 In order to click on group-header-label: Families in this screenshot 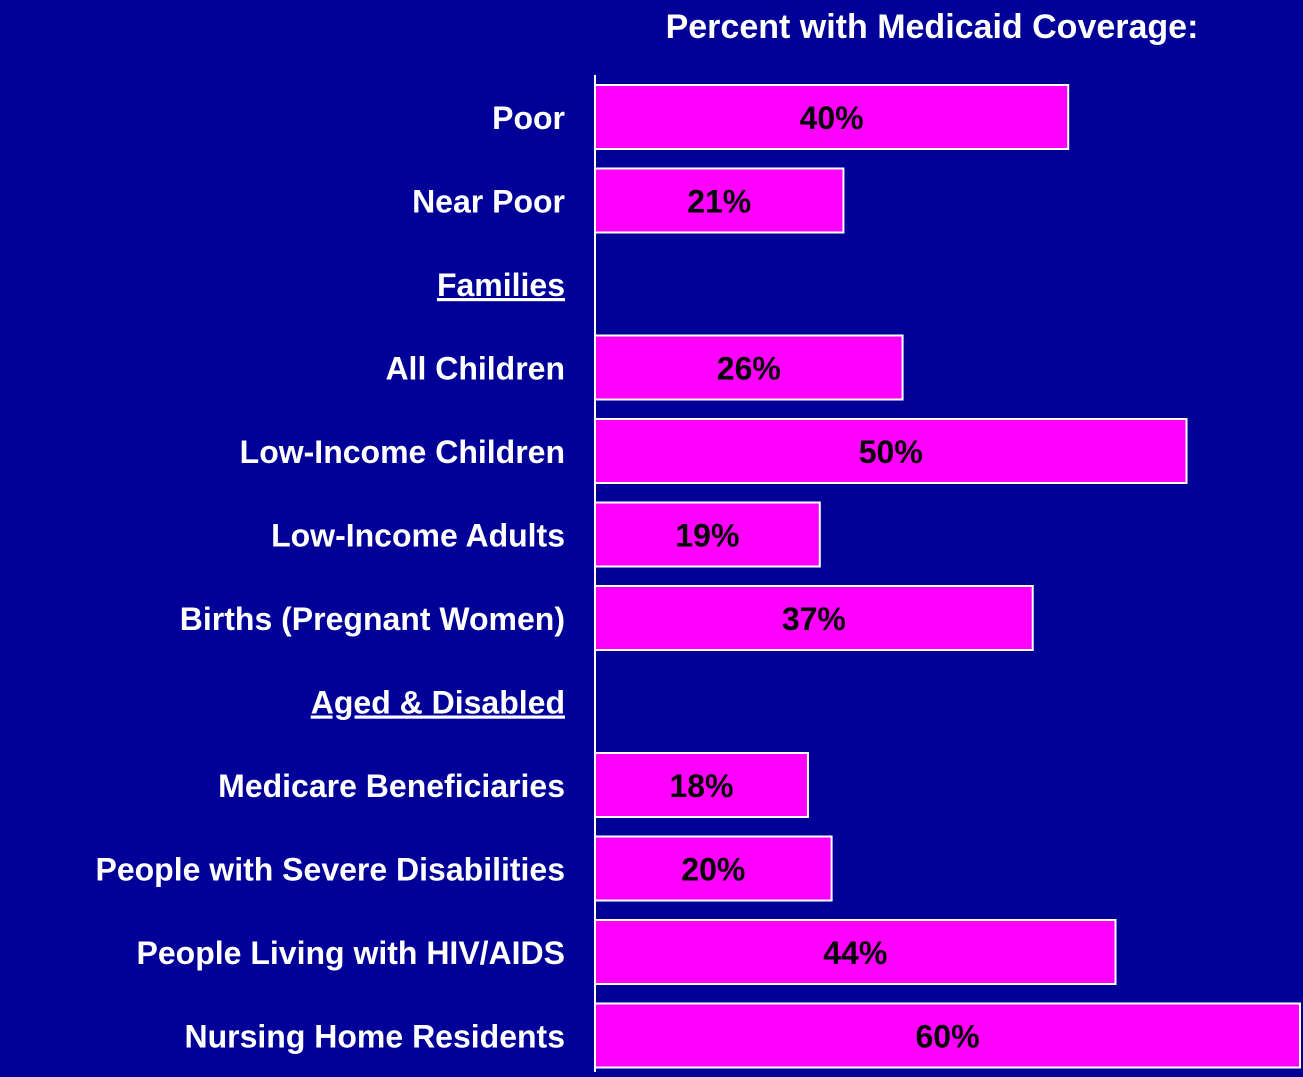, I will do `click(501, 285)`.